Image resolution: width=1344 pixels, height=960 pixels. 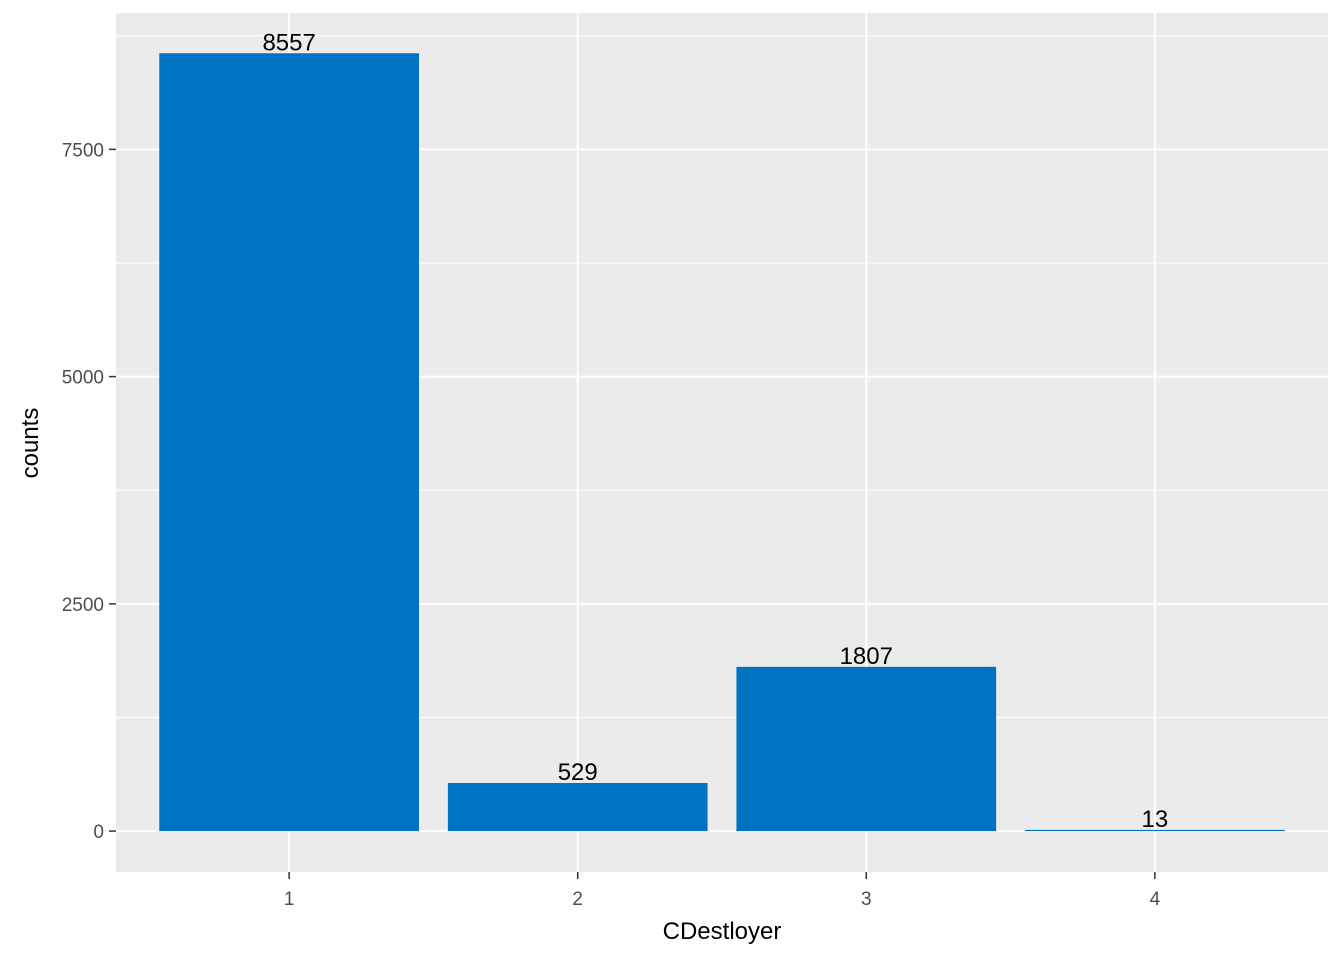 What do you see at coordinates (722, 891) in the screenshot?
I see `x-axis: 1 2 3 4` at bounding box center [722, 891].